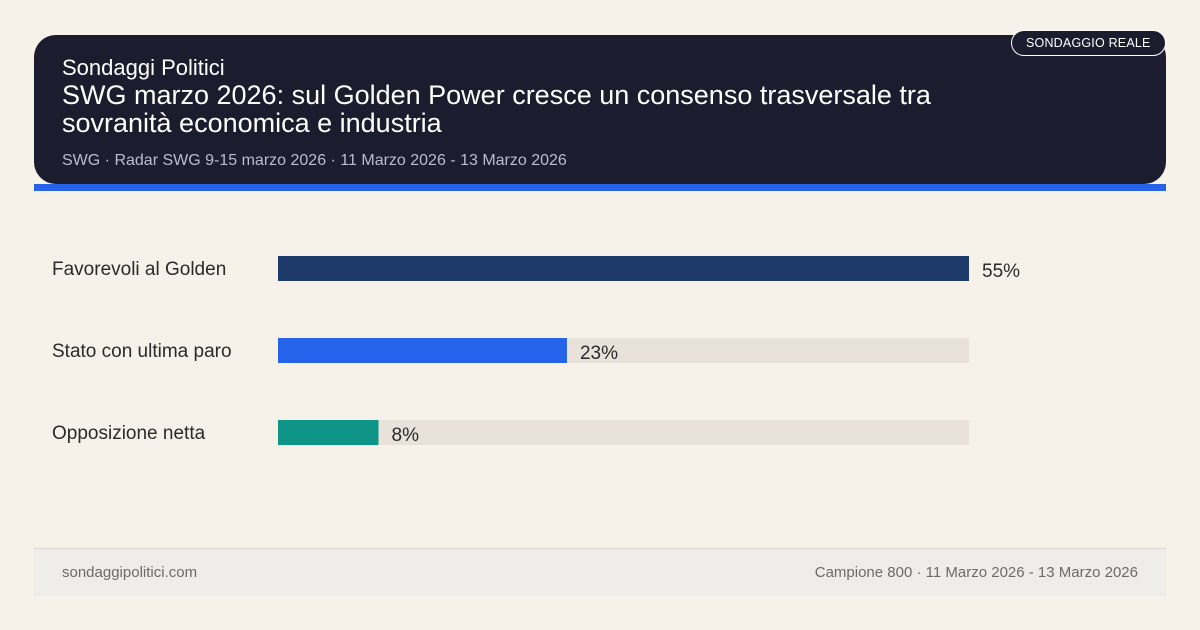  What do you see at coordinates (129, 433) in the screenshot?
I see `category-label: Opposizione netta` at bounding box center [129, 433].